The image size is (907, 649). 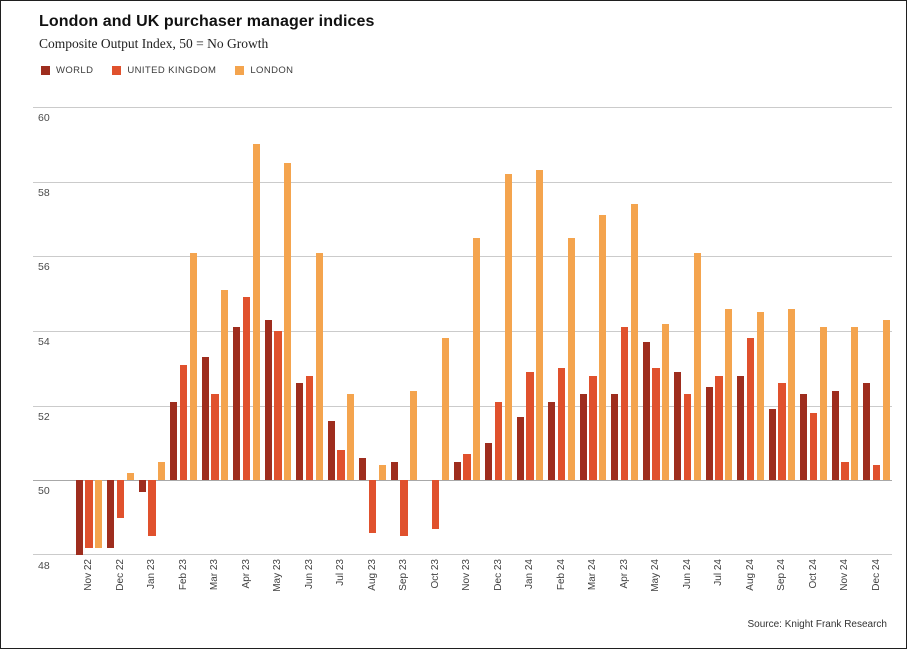 I want to click on bar-united-kingdom-nov22, so click(x=89, y=514).